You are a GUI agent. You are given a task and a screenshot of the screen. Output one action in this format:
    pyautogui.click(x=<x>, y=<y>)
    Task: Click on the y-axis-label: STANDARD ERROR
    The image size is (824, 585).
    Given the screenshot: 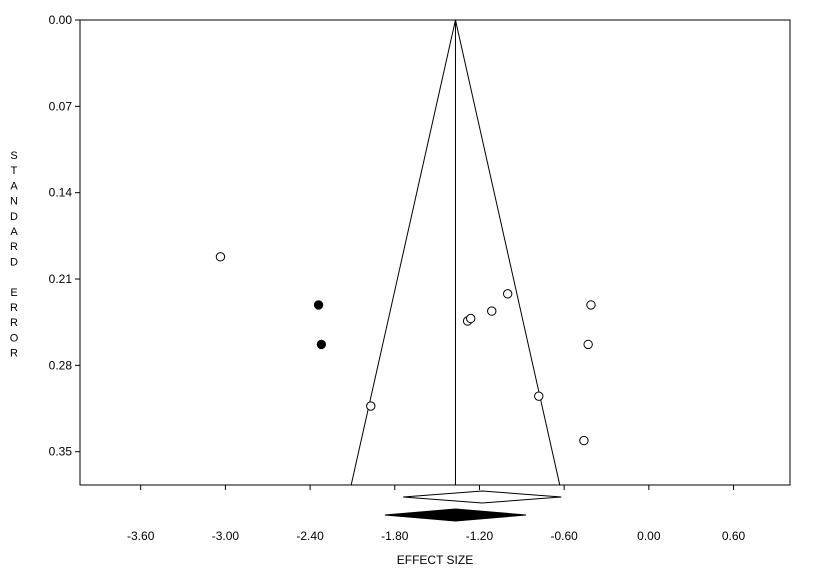 What is the action you would take?
    pyautogui.click(x=14, y=256)
    